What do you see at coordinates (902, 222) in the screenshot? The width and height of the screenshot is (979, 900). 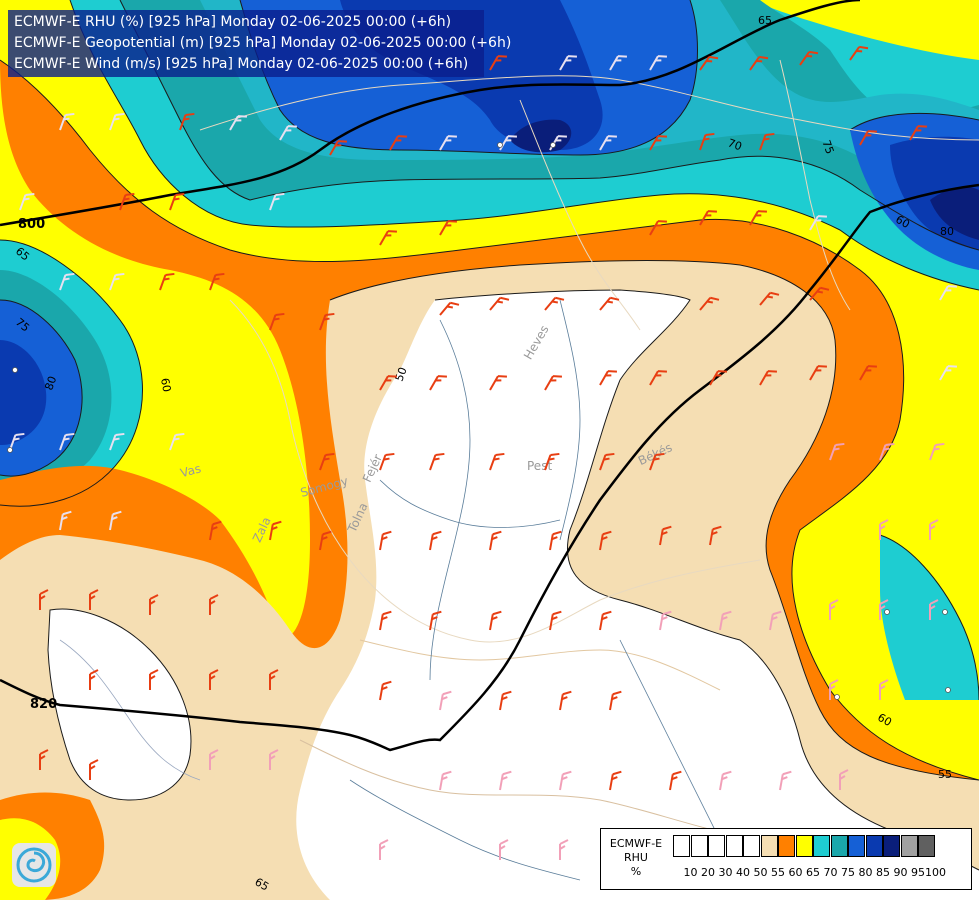 I see `rh-label-60-c: 60` at bounding box center [902, 222].